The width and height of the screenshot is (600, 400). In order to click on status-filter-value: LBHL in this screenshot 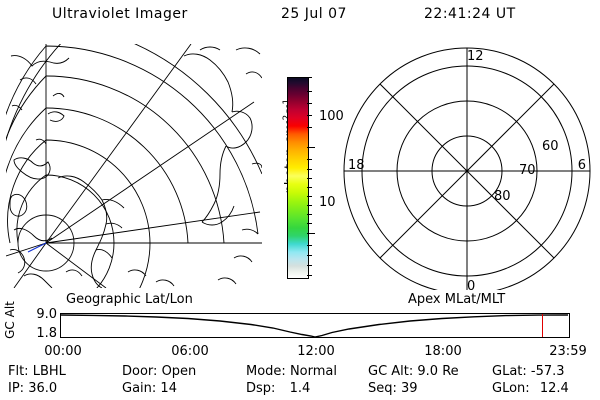, I will do `click(49, 371)`.